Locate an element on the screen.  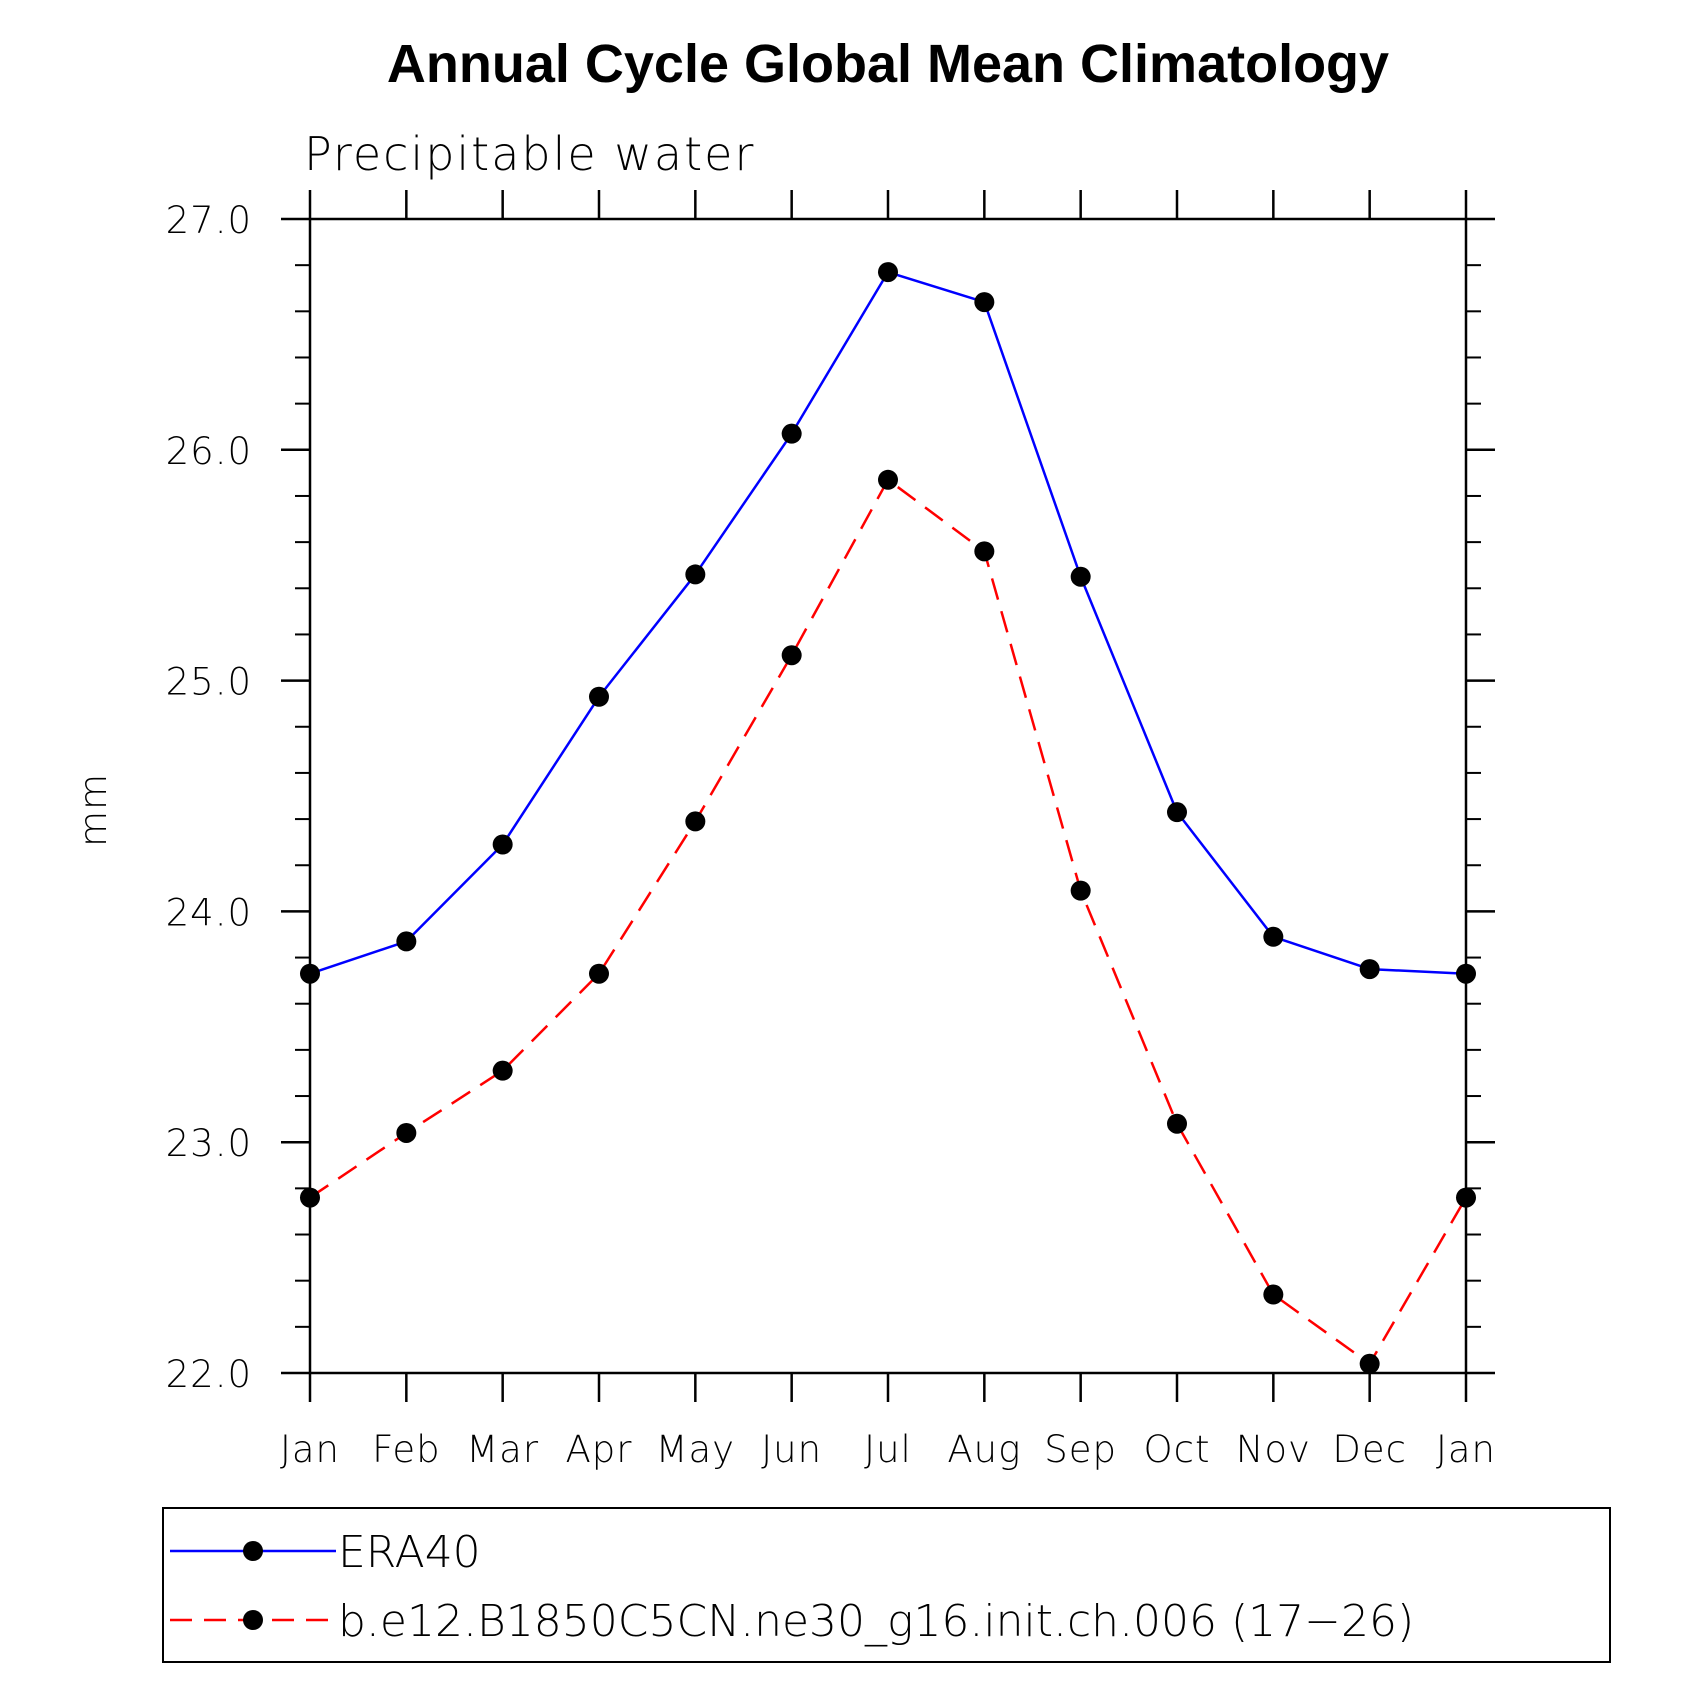
y-tick-label: 23.0 is located at coordinates (209, 1143).